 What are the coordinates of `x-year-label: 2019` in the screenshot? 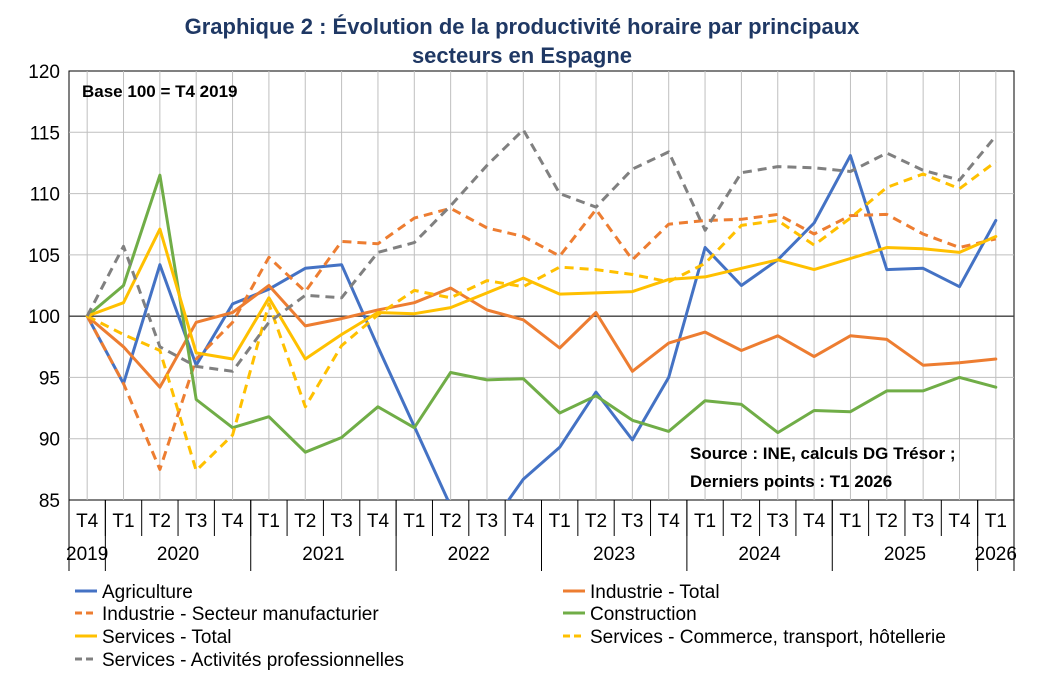 It's located at (87, 554).